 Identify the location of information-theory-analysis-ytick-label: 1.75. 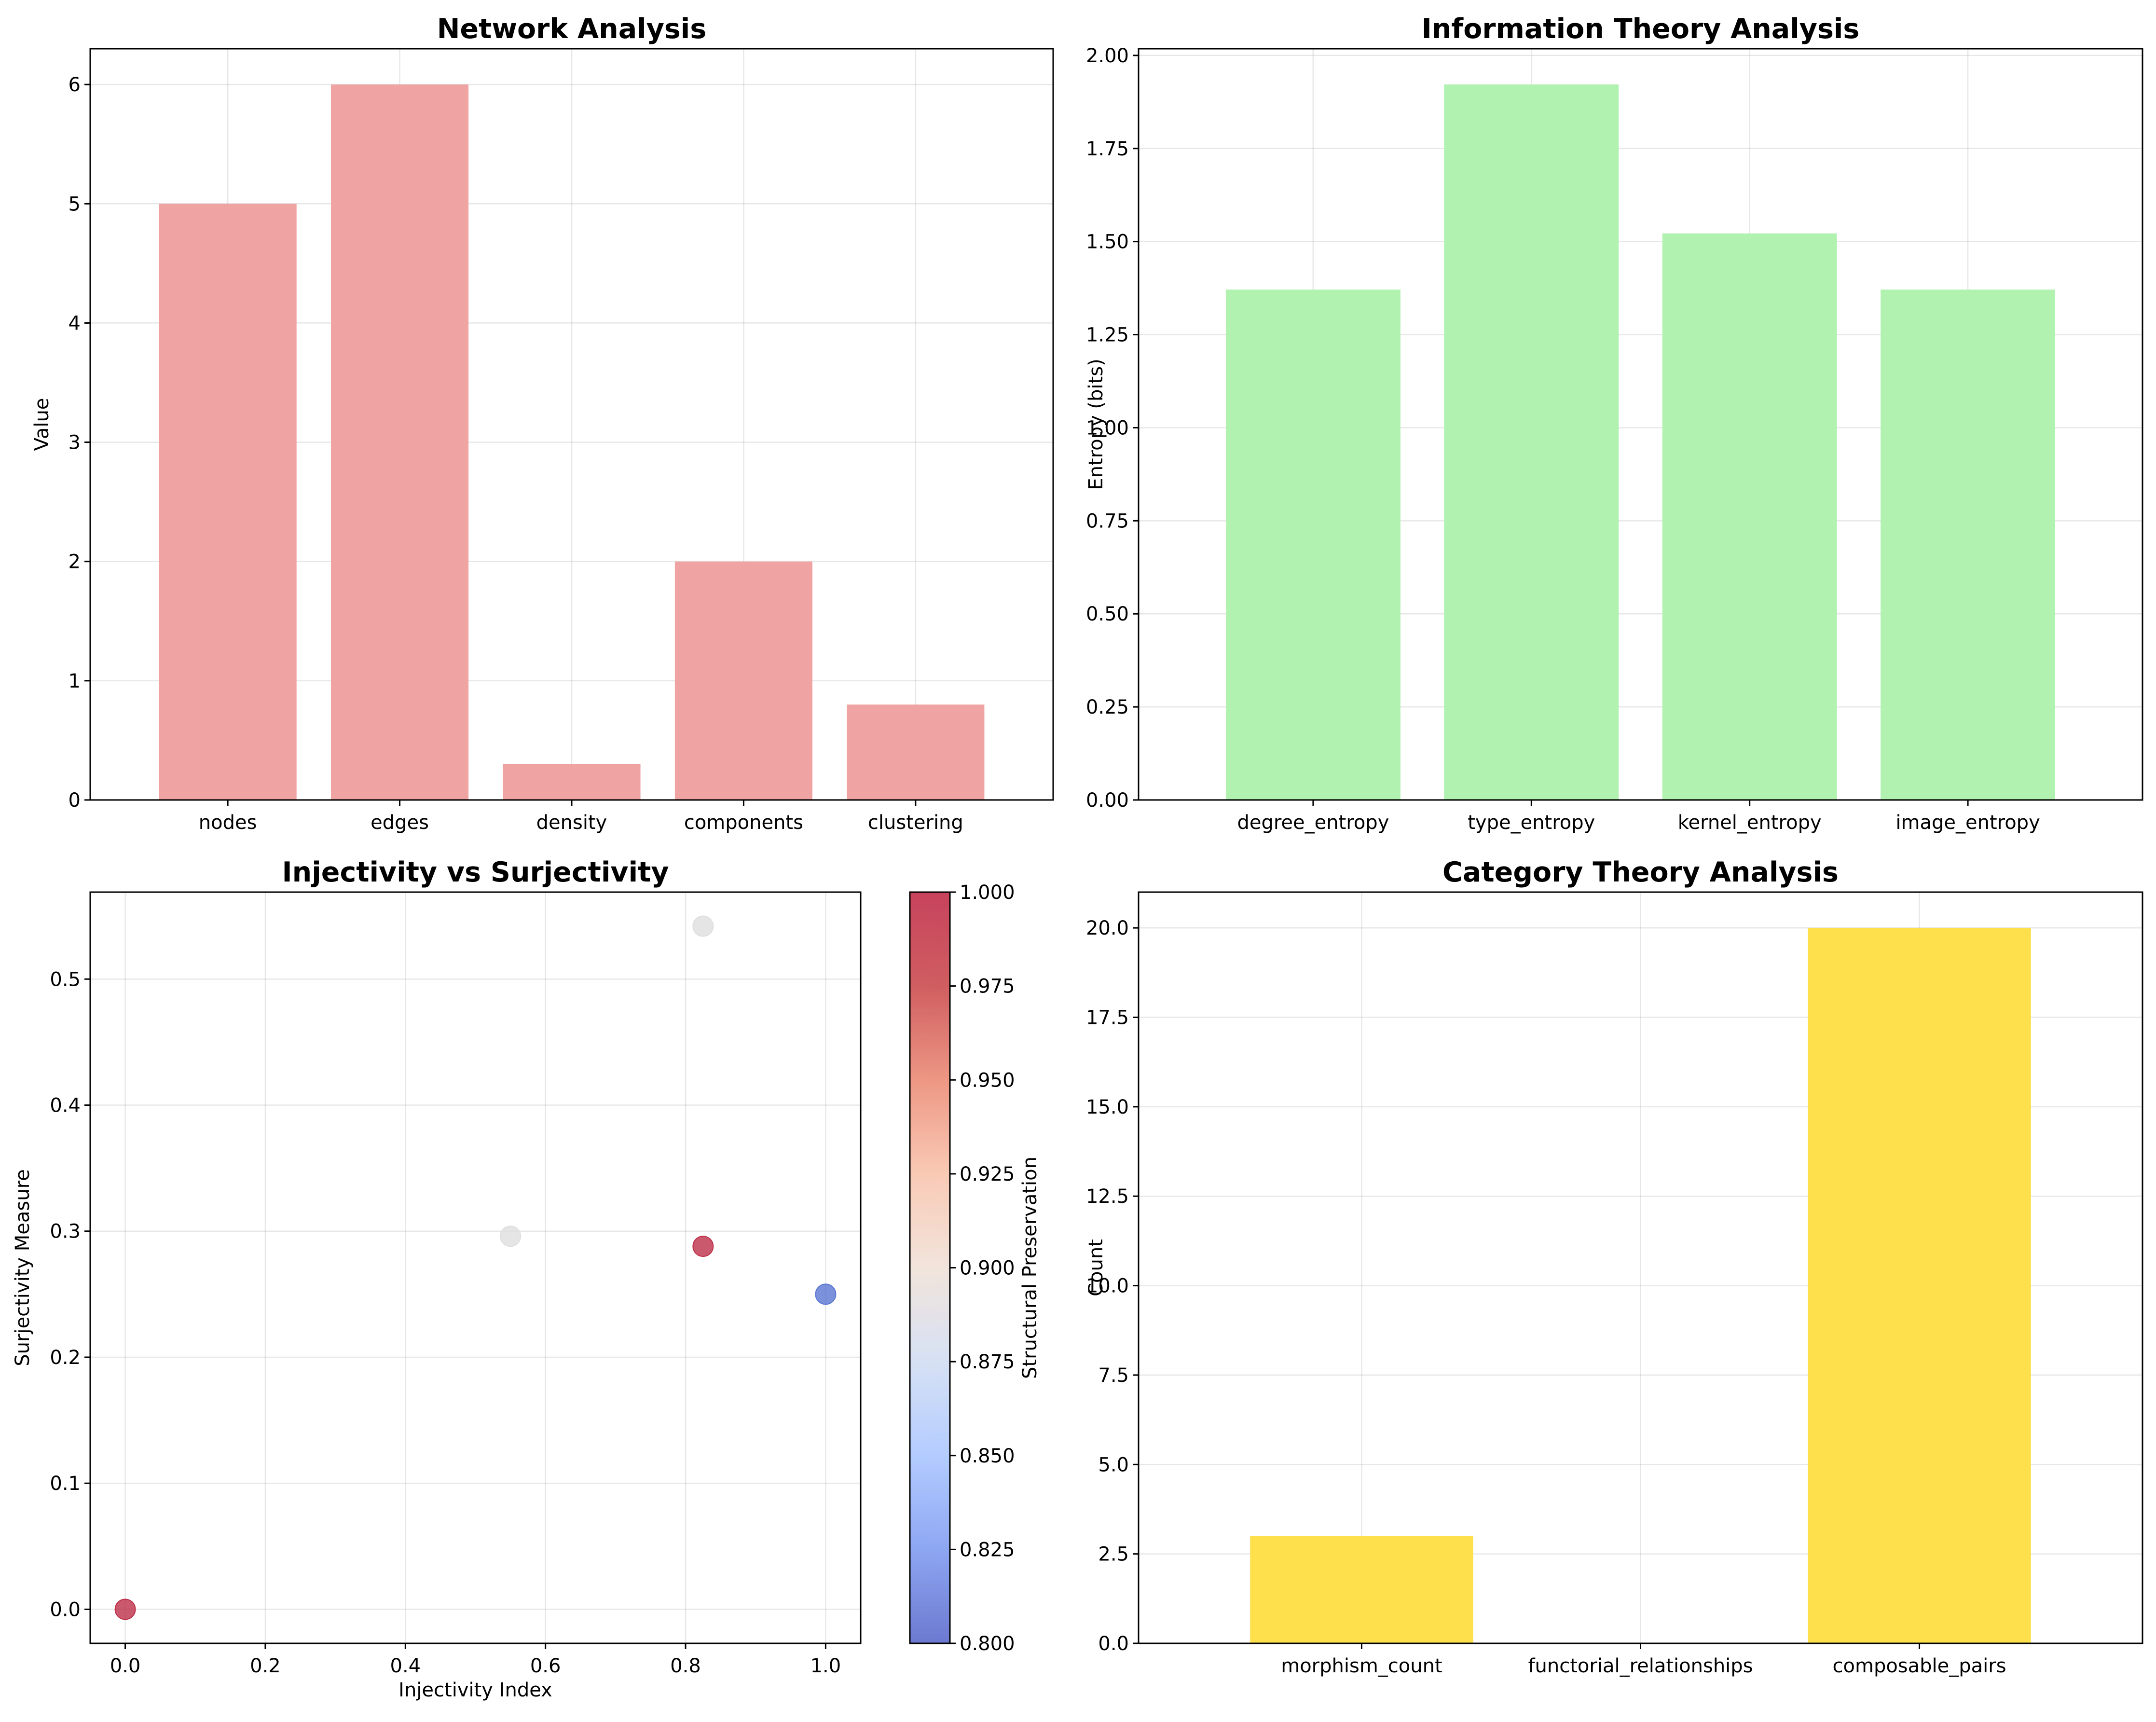
(1108, 149).